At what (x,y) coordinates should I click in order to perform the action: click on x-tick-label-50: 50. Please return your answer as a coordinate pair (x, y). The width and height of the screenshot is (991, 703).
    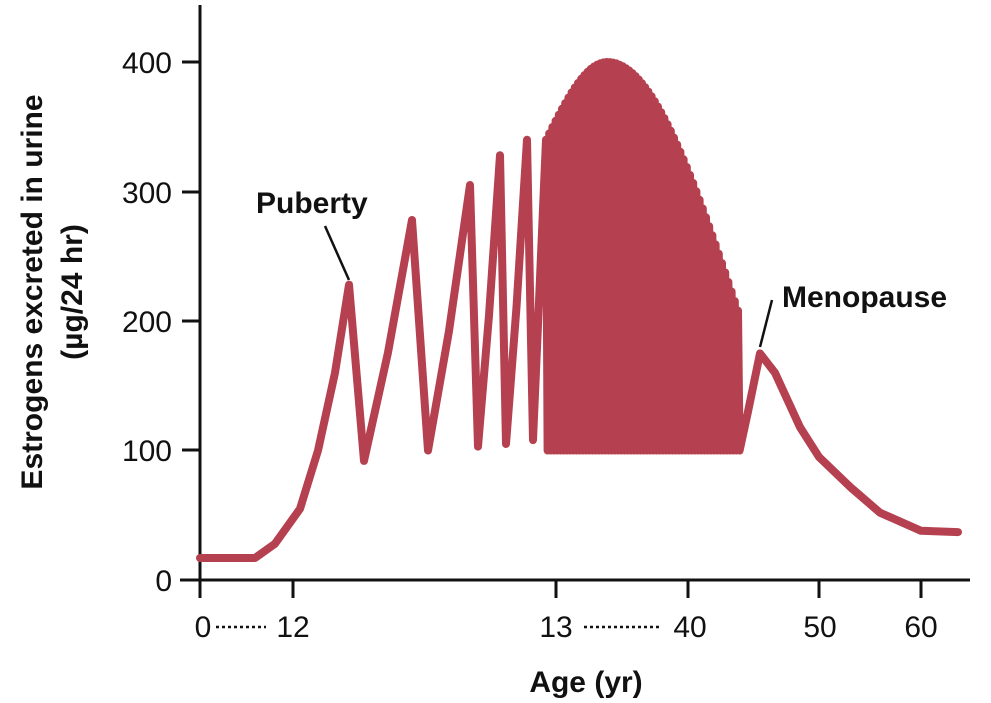
    Looking at the image, I should click on (819, 627).